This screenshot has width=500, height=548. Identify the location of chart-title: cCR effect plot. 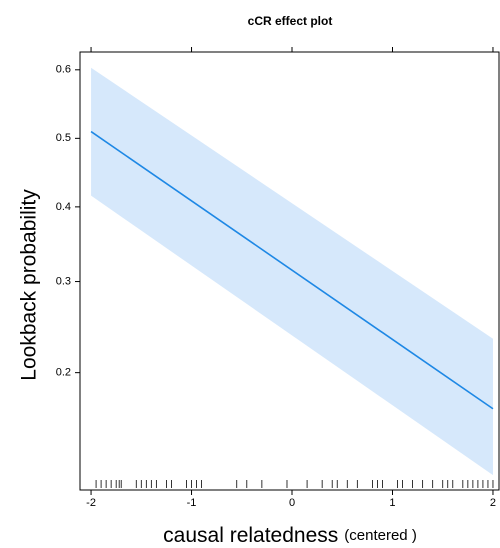
(290, 21).